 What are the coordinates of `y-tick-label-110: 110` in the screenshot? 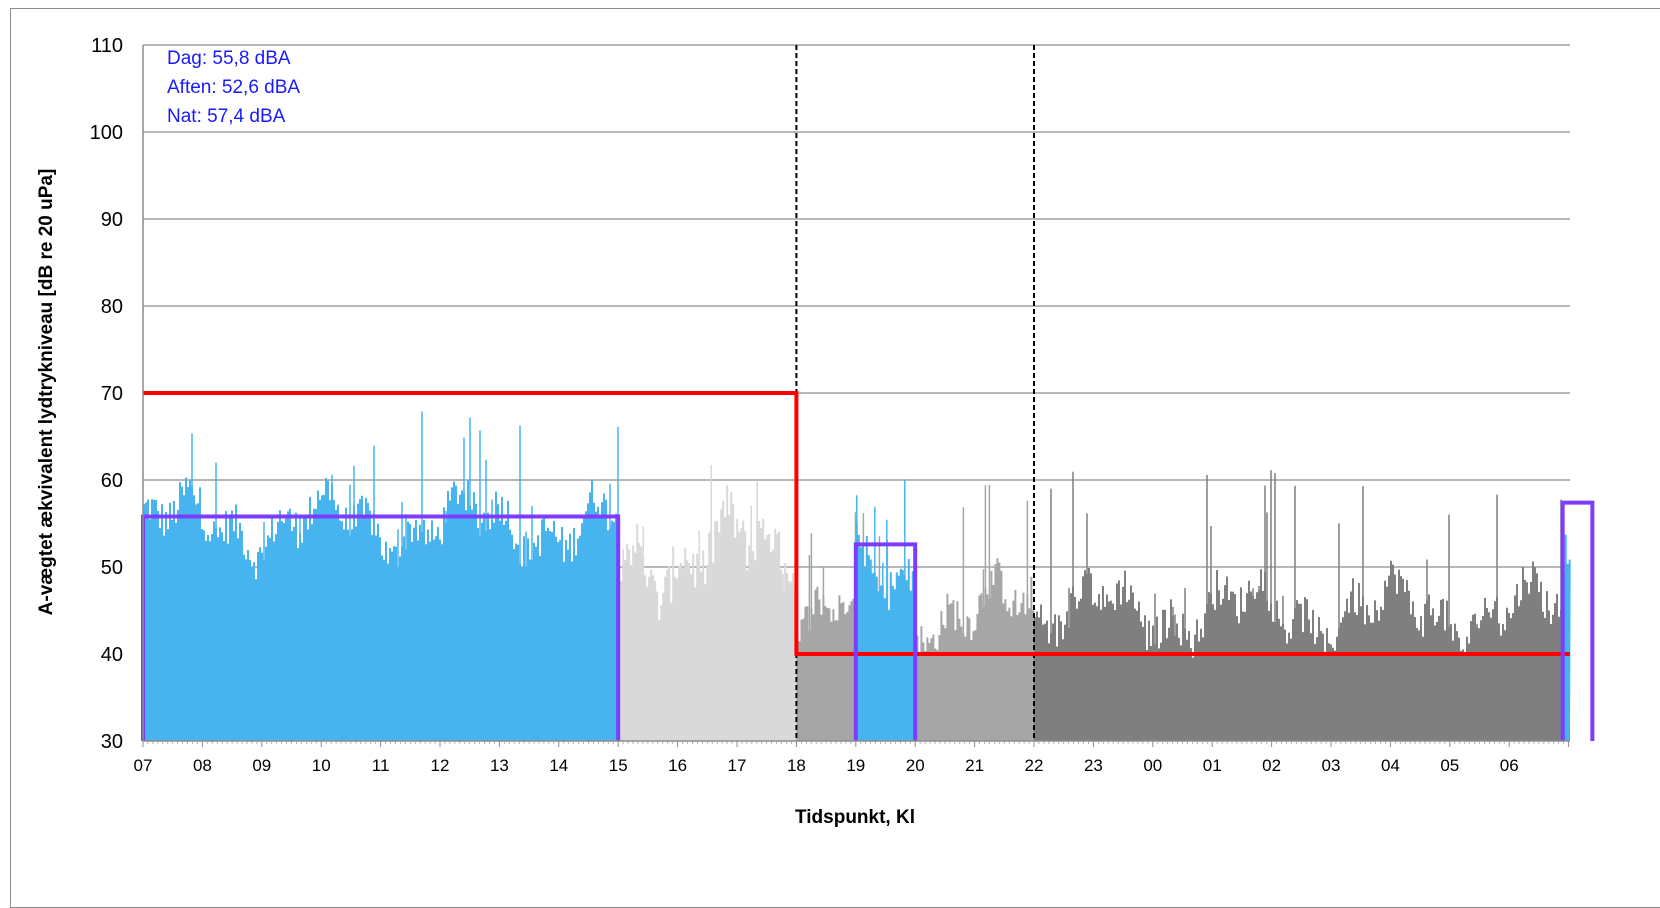 It's located at (107, 46).